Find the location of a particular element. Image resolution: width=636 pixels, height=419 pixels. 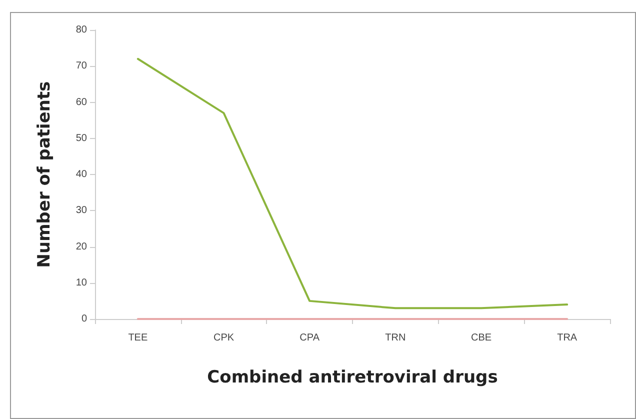

x-tick-label: CBE is located at coordinates (481, 338).